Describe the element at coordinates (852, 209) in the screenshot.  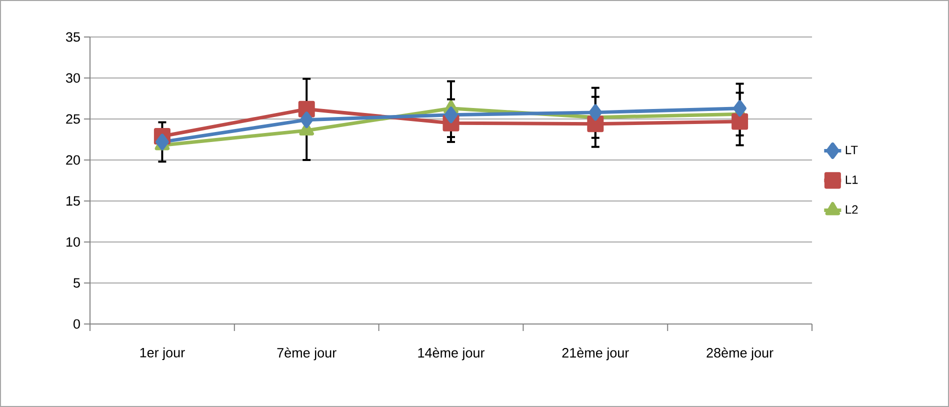
I see `legend-label: L2` at that location.